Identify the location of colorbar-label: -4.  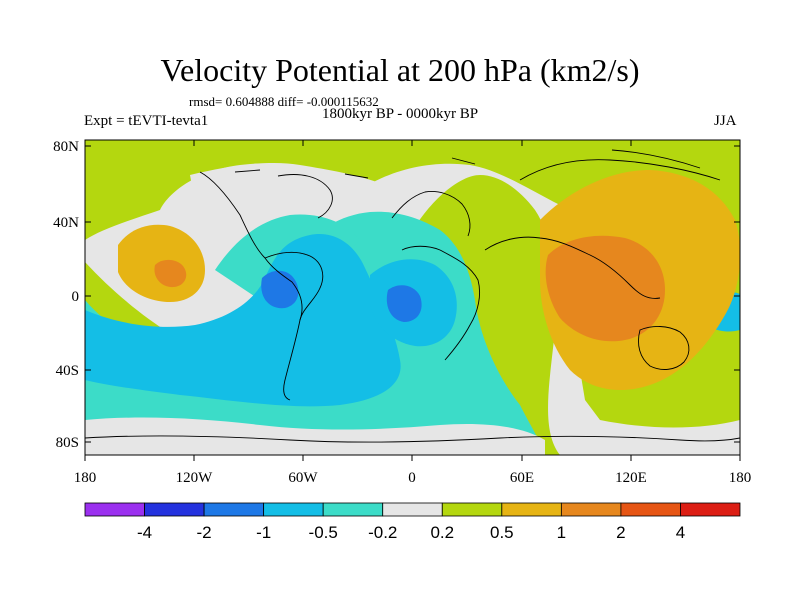
(144, 532).